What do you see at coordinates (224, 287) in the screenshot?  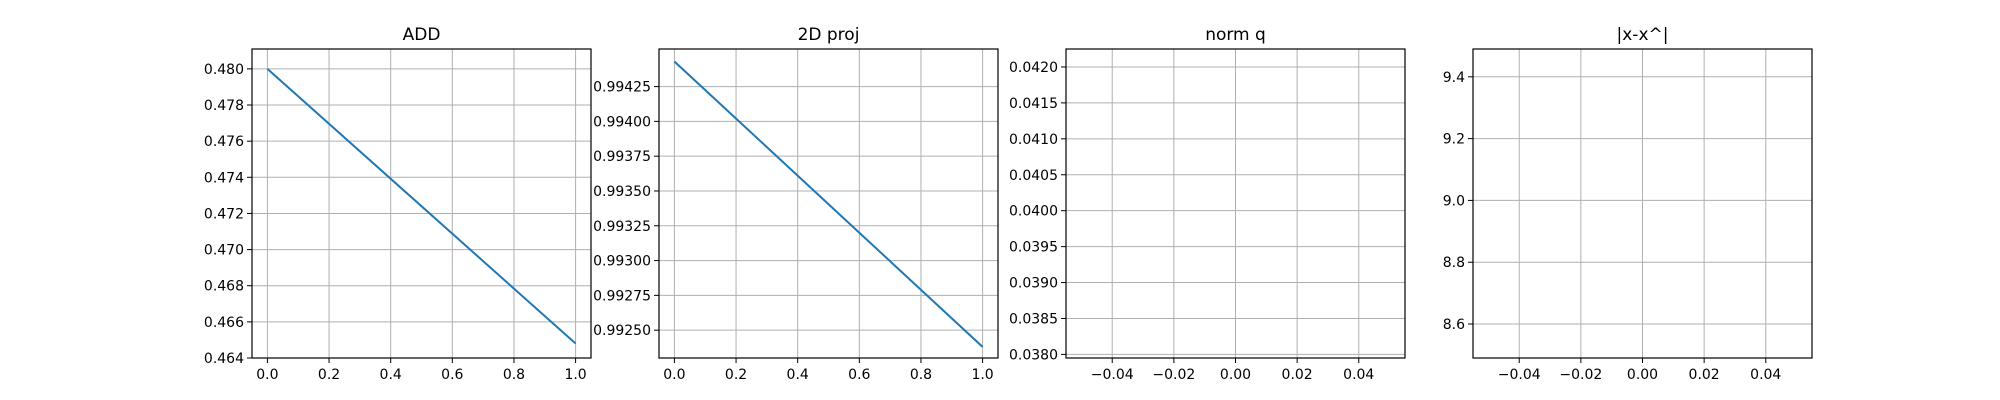 I see `y-tick-label: 0.468` at bounding box center [224, 287].